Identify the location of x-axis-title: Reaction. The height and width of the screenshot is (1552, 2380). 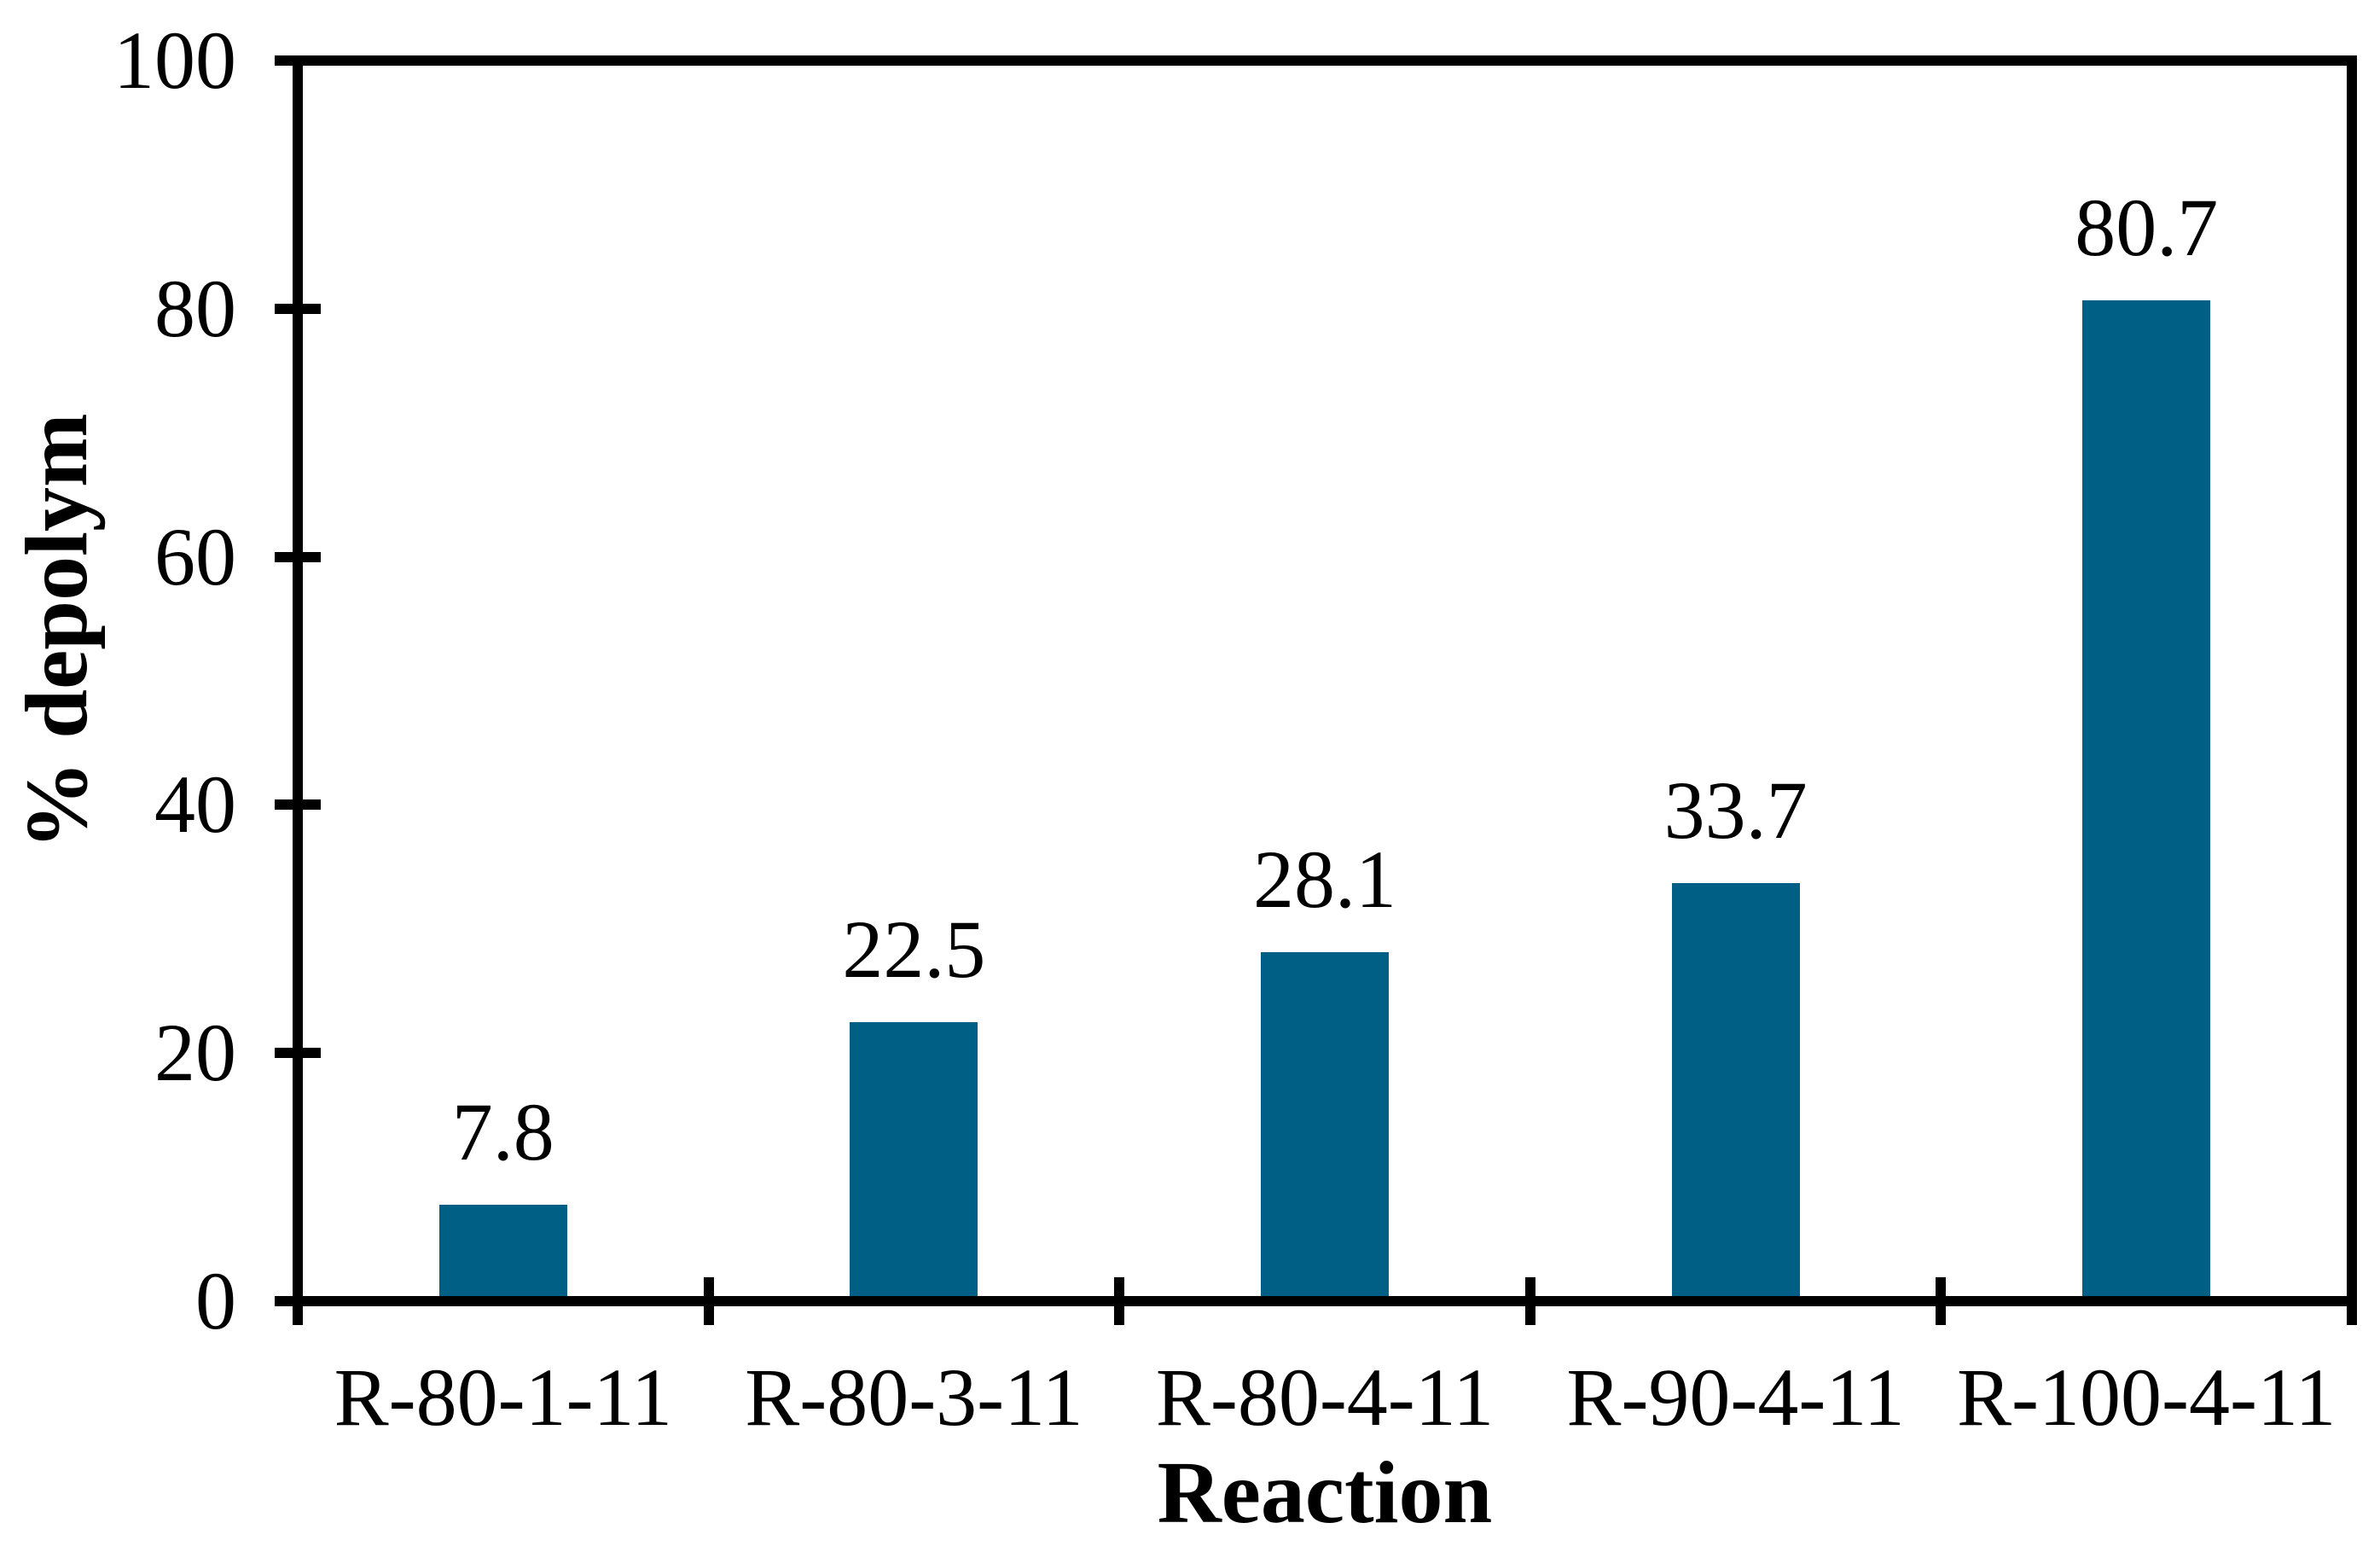
(1325, 1493).